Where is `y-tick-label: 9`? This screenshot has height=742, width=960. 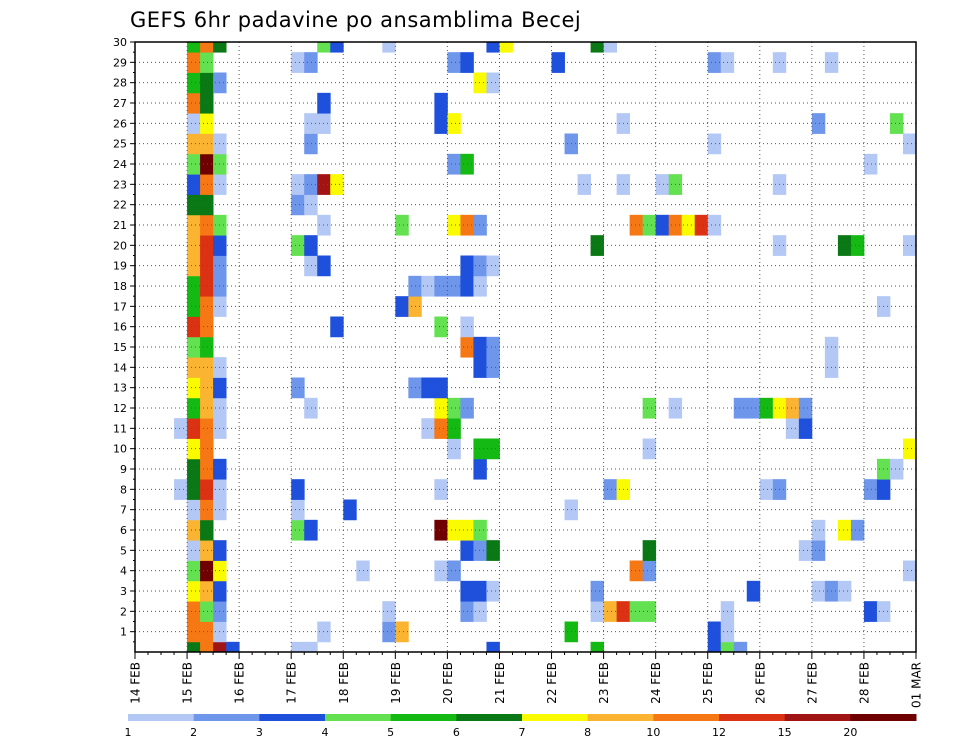 y-tick-label: 9 is located at coordinates (123, 469).